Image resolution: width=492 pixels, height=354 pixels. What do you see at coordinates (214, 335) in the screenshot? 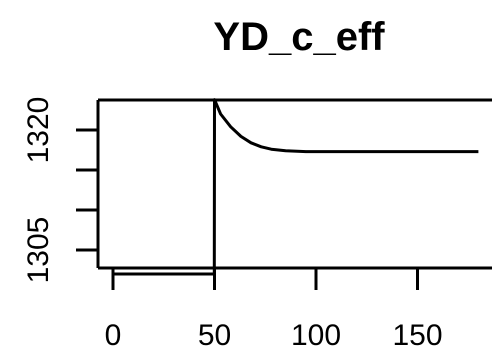
I see `x-tick-label-50: 50` at bounding box center [214, 335].